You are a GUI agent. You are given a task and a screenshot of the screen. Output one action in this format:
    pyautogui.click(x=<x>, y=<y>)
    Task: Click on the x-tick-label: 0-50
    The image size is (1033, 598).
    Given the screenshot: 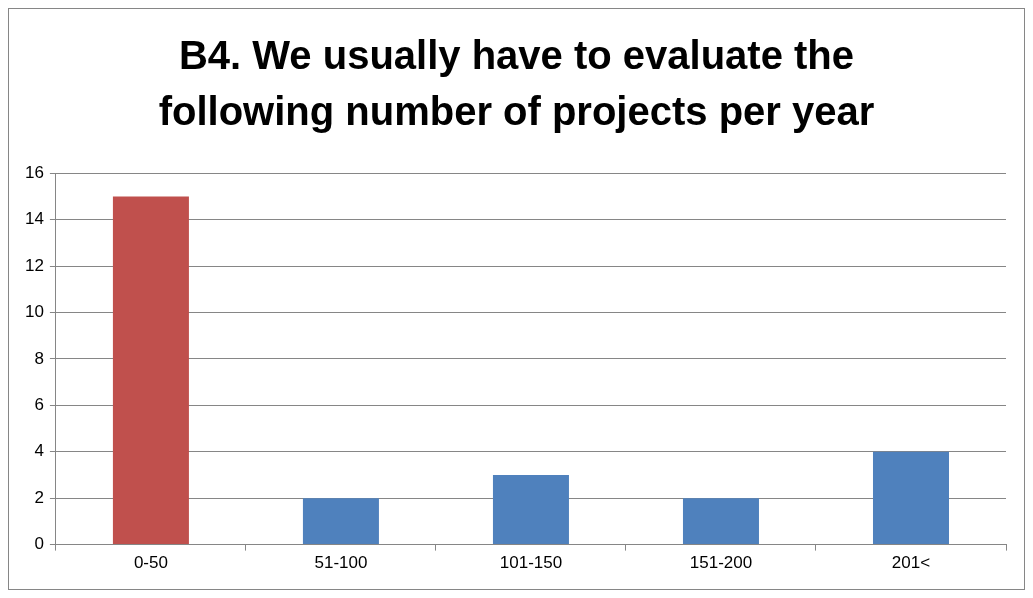 What is the action you would take?
    pyautogui.click(x=150, y=563)
    